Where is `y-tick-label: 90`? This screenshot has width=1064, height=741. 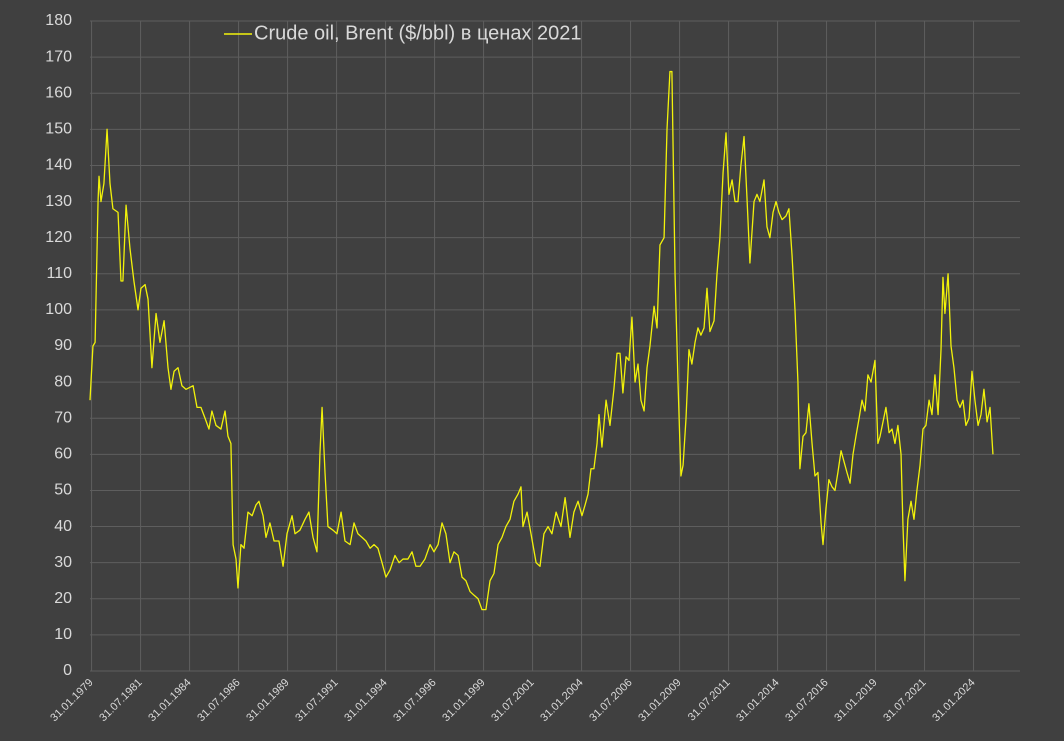
y-tick-label: 90 is located at coordinates (63, 345).